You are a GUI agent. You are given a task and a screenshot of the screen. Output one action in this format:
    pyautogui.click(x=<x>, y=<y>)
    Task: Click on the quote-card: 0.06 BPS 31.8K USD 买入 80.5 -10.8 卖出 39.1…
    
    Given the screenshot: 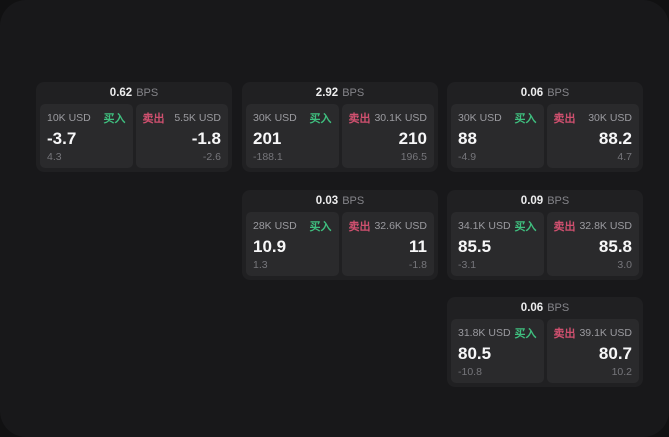 What is the action you would take?
    pyautogui.click(x=545, y=342)
    